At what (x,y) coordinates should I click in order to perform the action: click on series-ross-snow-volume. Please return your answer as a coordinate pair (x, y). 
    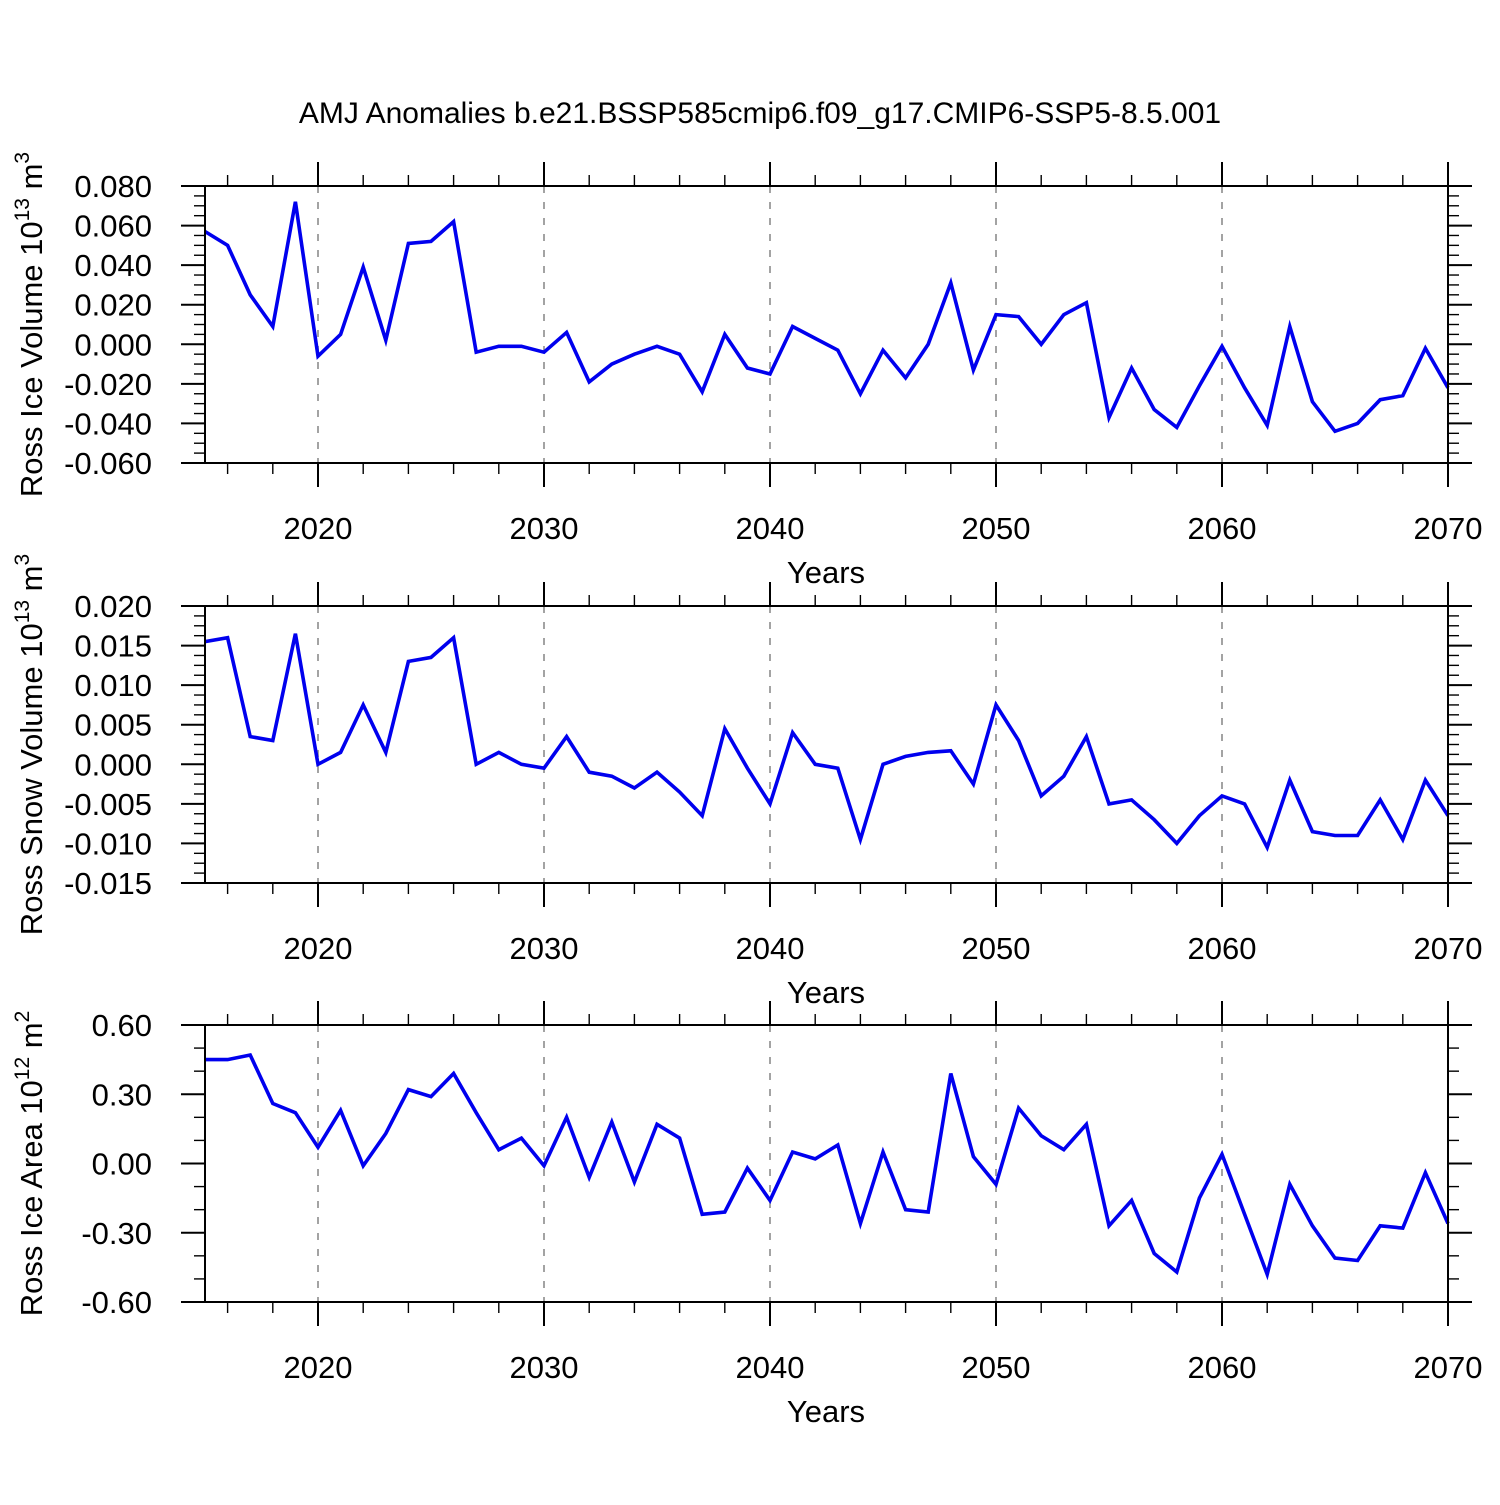
    Looking at the image, I should click on (827, 742).